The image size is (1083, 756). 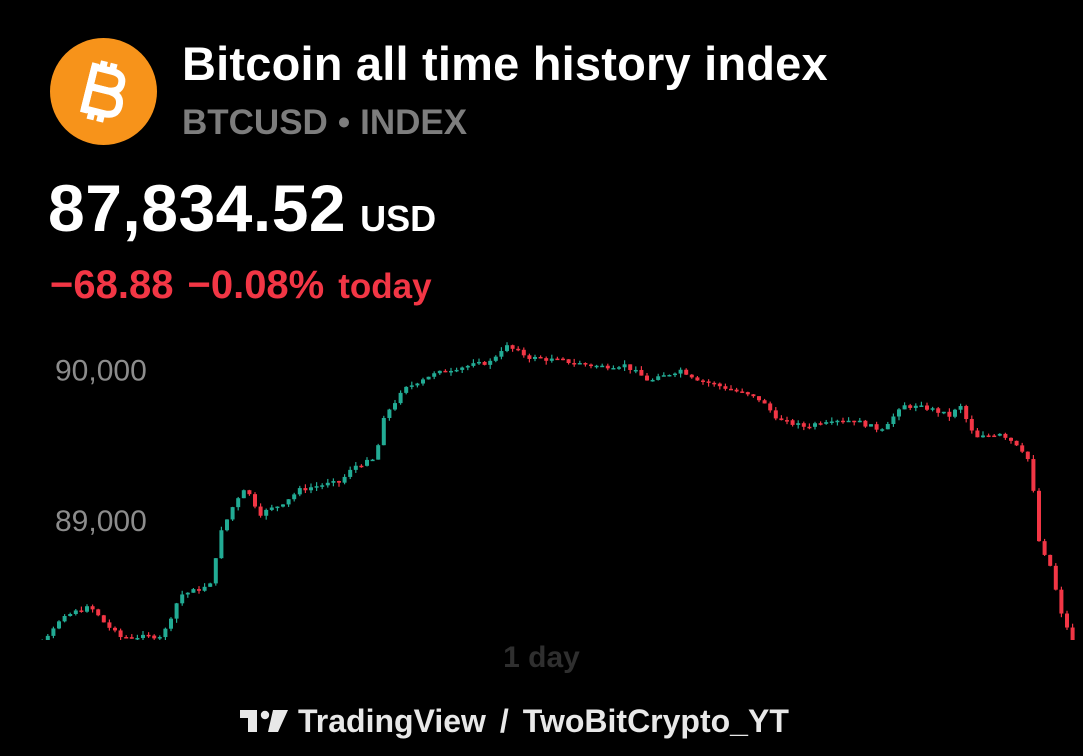 I want to click on instrument-title: Bitcoin all time history index, so click(x=505, y=63).